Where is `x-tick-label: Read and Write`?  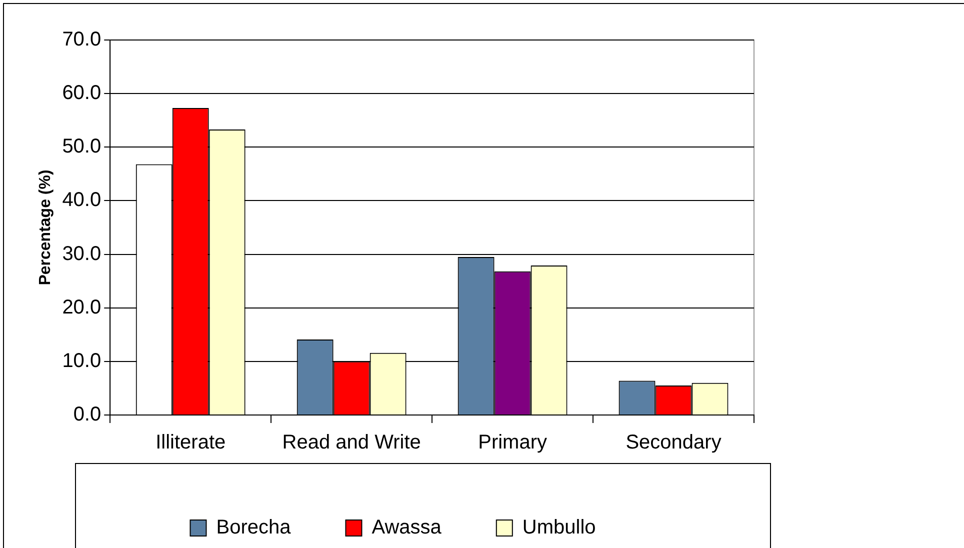
x-tick-label: Read and Write is located at coordinates (351, 443).